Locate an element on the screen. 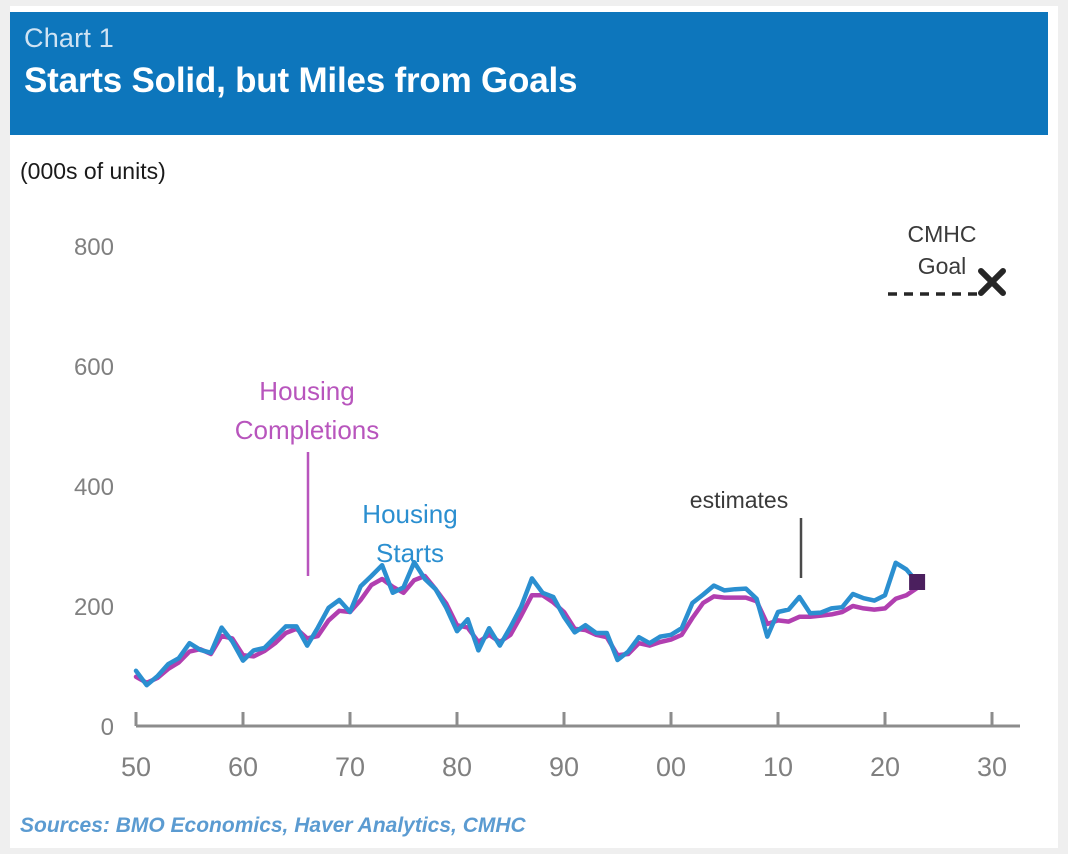 Image resolution: width=1068 pixels, height=854 pixels. goal-label-line1: CMHC is located at coordinates (942, 234).